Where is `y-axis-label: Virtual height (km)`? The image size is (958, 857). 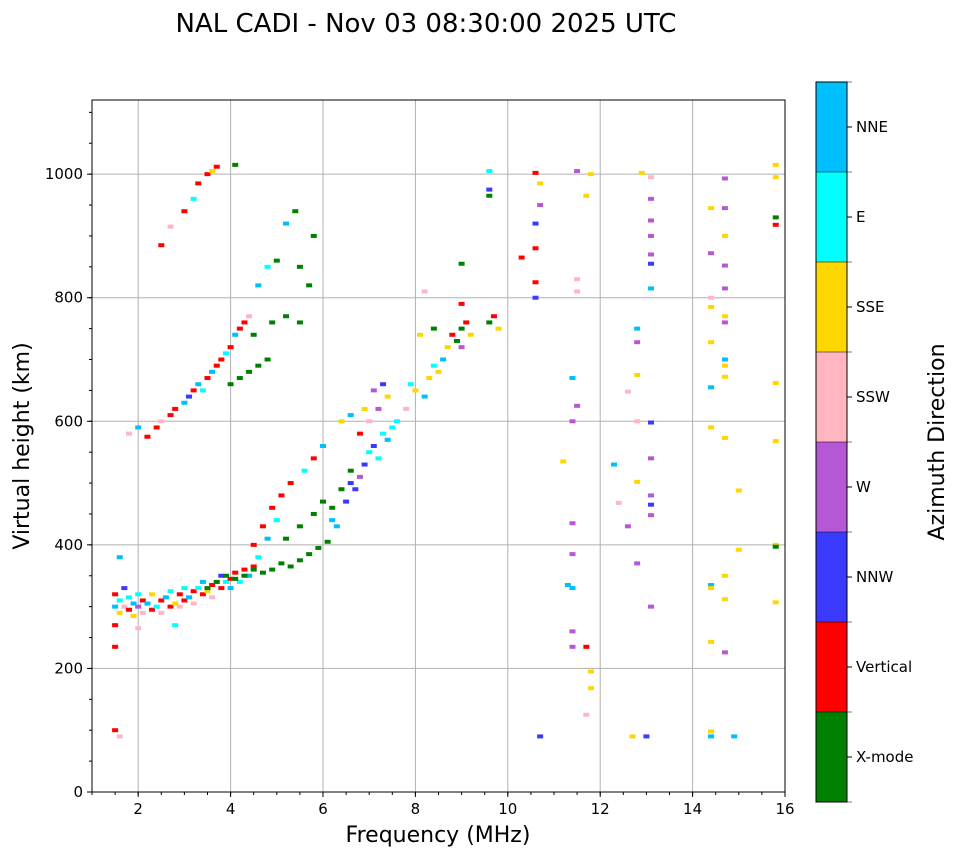
y-axis-label: Virtual height (km) is located at coordinates (22, 445).